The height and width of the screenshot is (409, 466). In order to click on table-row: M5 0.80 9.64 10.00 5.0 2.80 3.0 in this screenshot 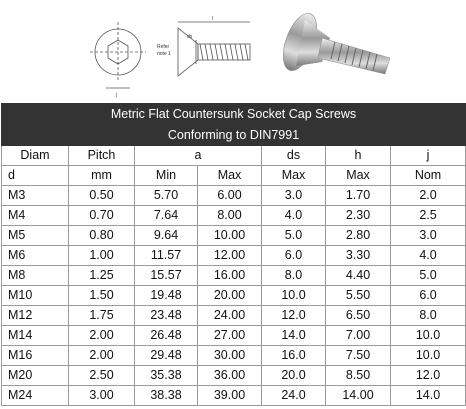, I will do `click(233, 235)`.